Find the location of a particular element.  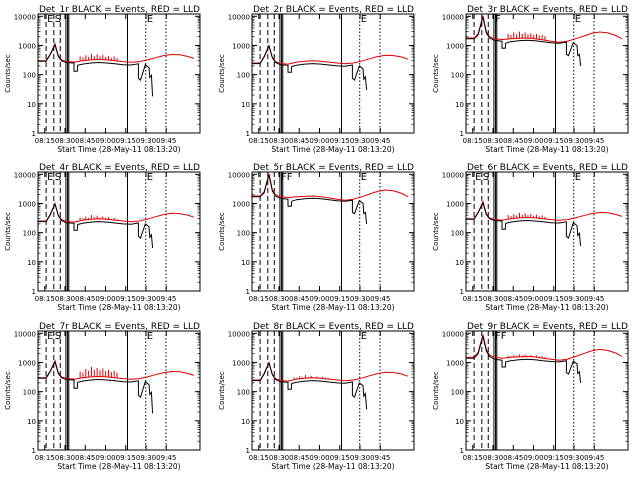

marker-label: F is located at coordinates (498, 19).